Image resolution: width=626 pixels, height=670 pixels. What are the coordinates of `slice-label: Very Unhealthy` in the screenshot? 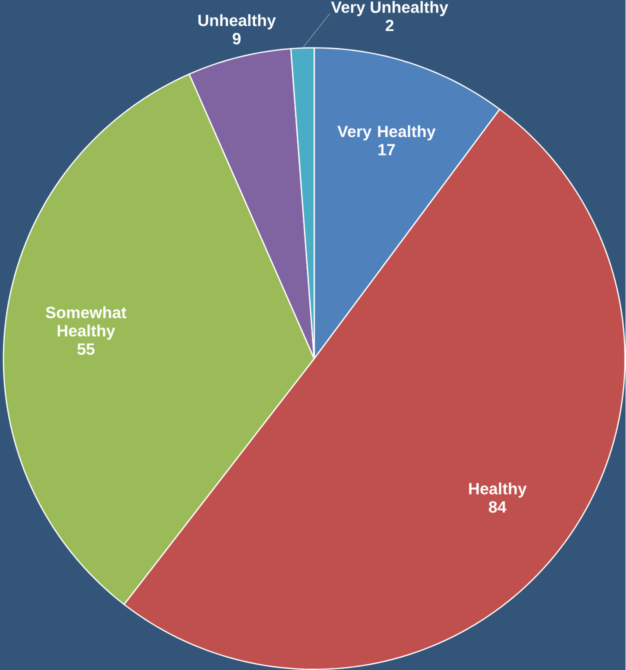 It's located at (389, 8).